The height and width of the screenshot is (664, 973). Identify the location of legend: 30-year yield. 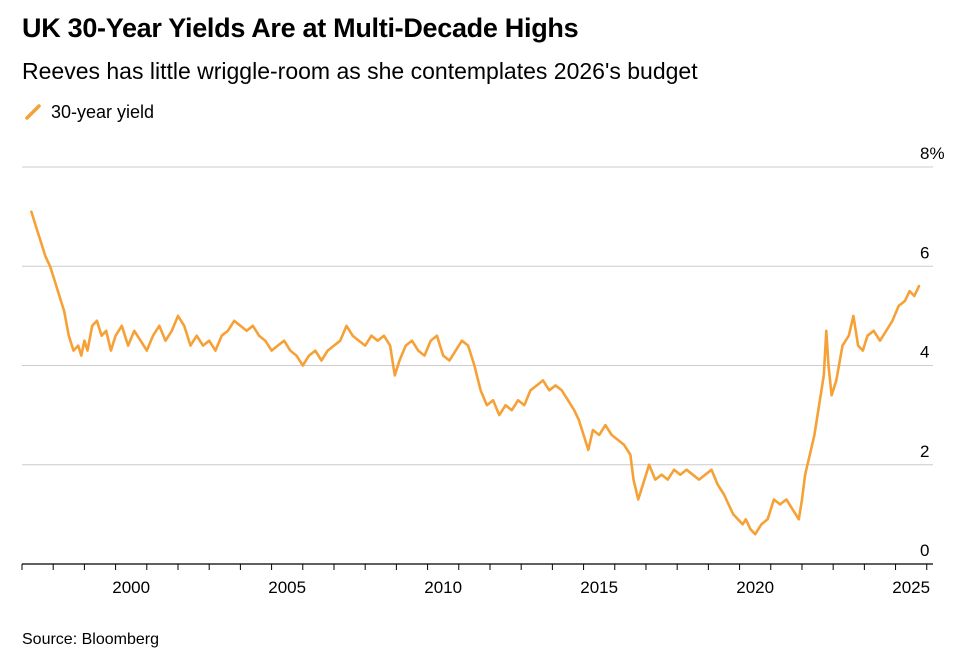
(89, 112).